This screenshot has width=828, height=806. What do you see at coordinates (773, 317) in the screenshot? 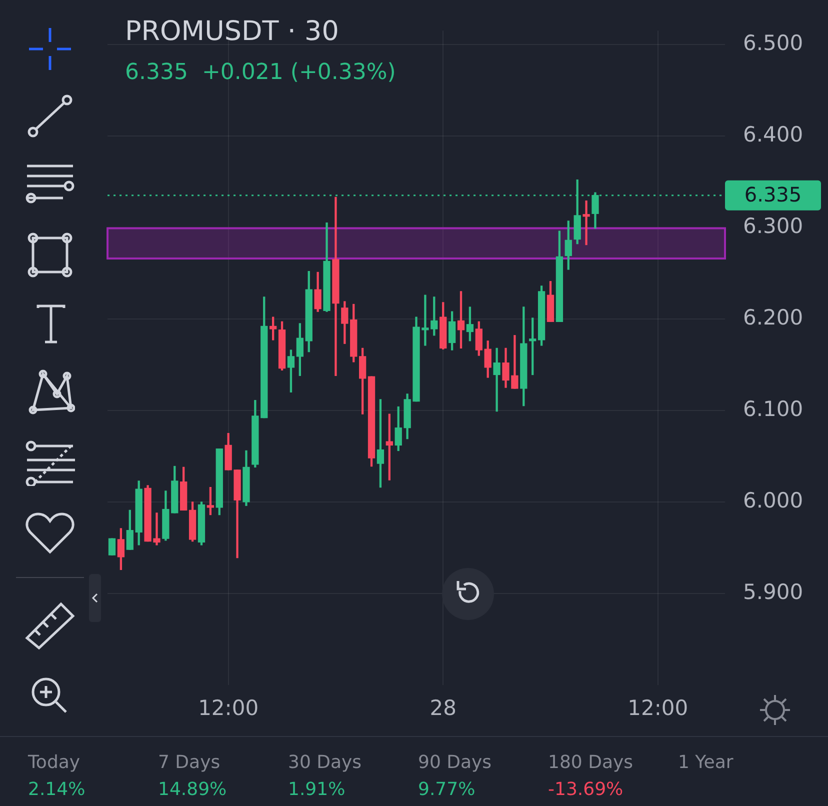
I see `y-tick-label: 6.200` at bounding box center [773, 317].